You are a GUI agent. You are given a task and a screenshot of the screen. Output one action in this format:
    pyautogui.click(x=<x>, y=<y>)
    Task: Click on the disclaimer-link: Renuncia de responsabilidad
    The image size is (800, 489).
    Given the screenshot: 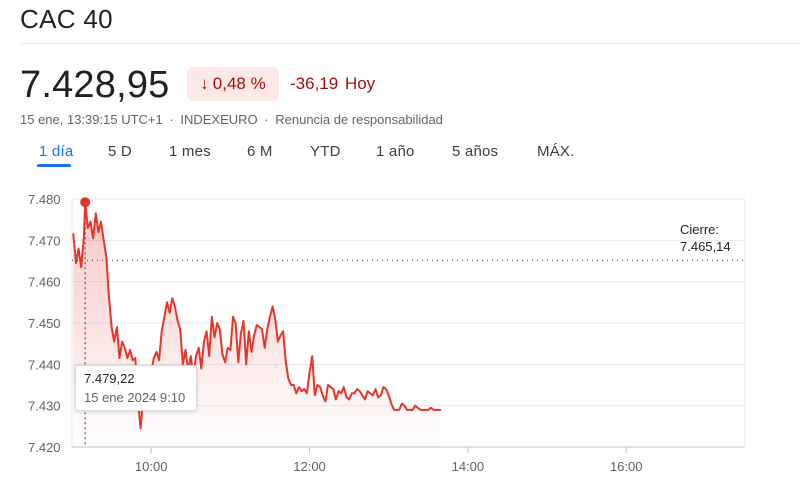 What is the action you would take?
    pyautogui.click(x=359, y=119)
    